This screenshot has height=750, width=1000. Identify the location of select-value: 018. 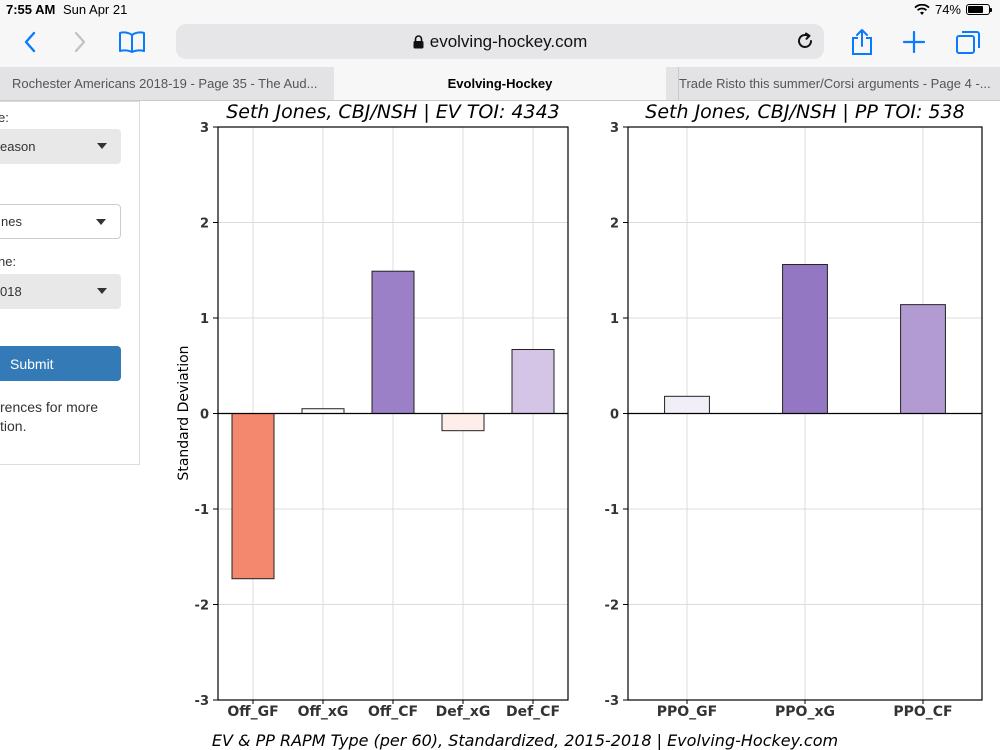
(11, 291).